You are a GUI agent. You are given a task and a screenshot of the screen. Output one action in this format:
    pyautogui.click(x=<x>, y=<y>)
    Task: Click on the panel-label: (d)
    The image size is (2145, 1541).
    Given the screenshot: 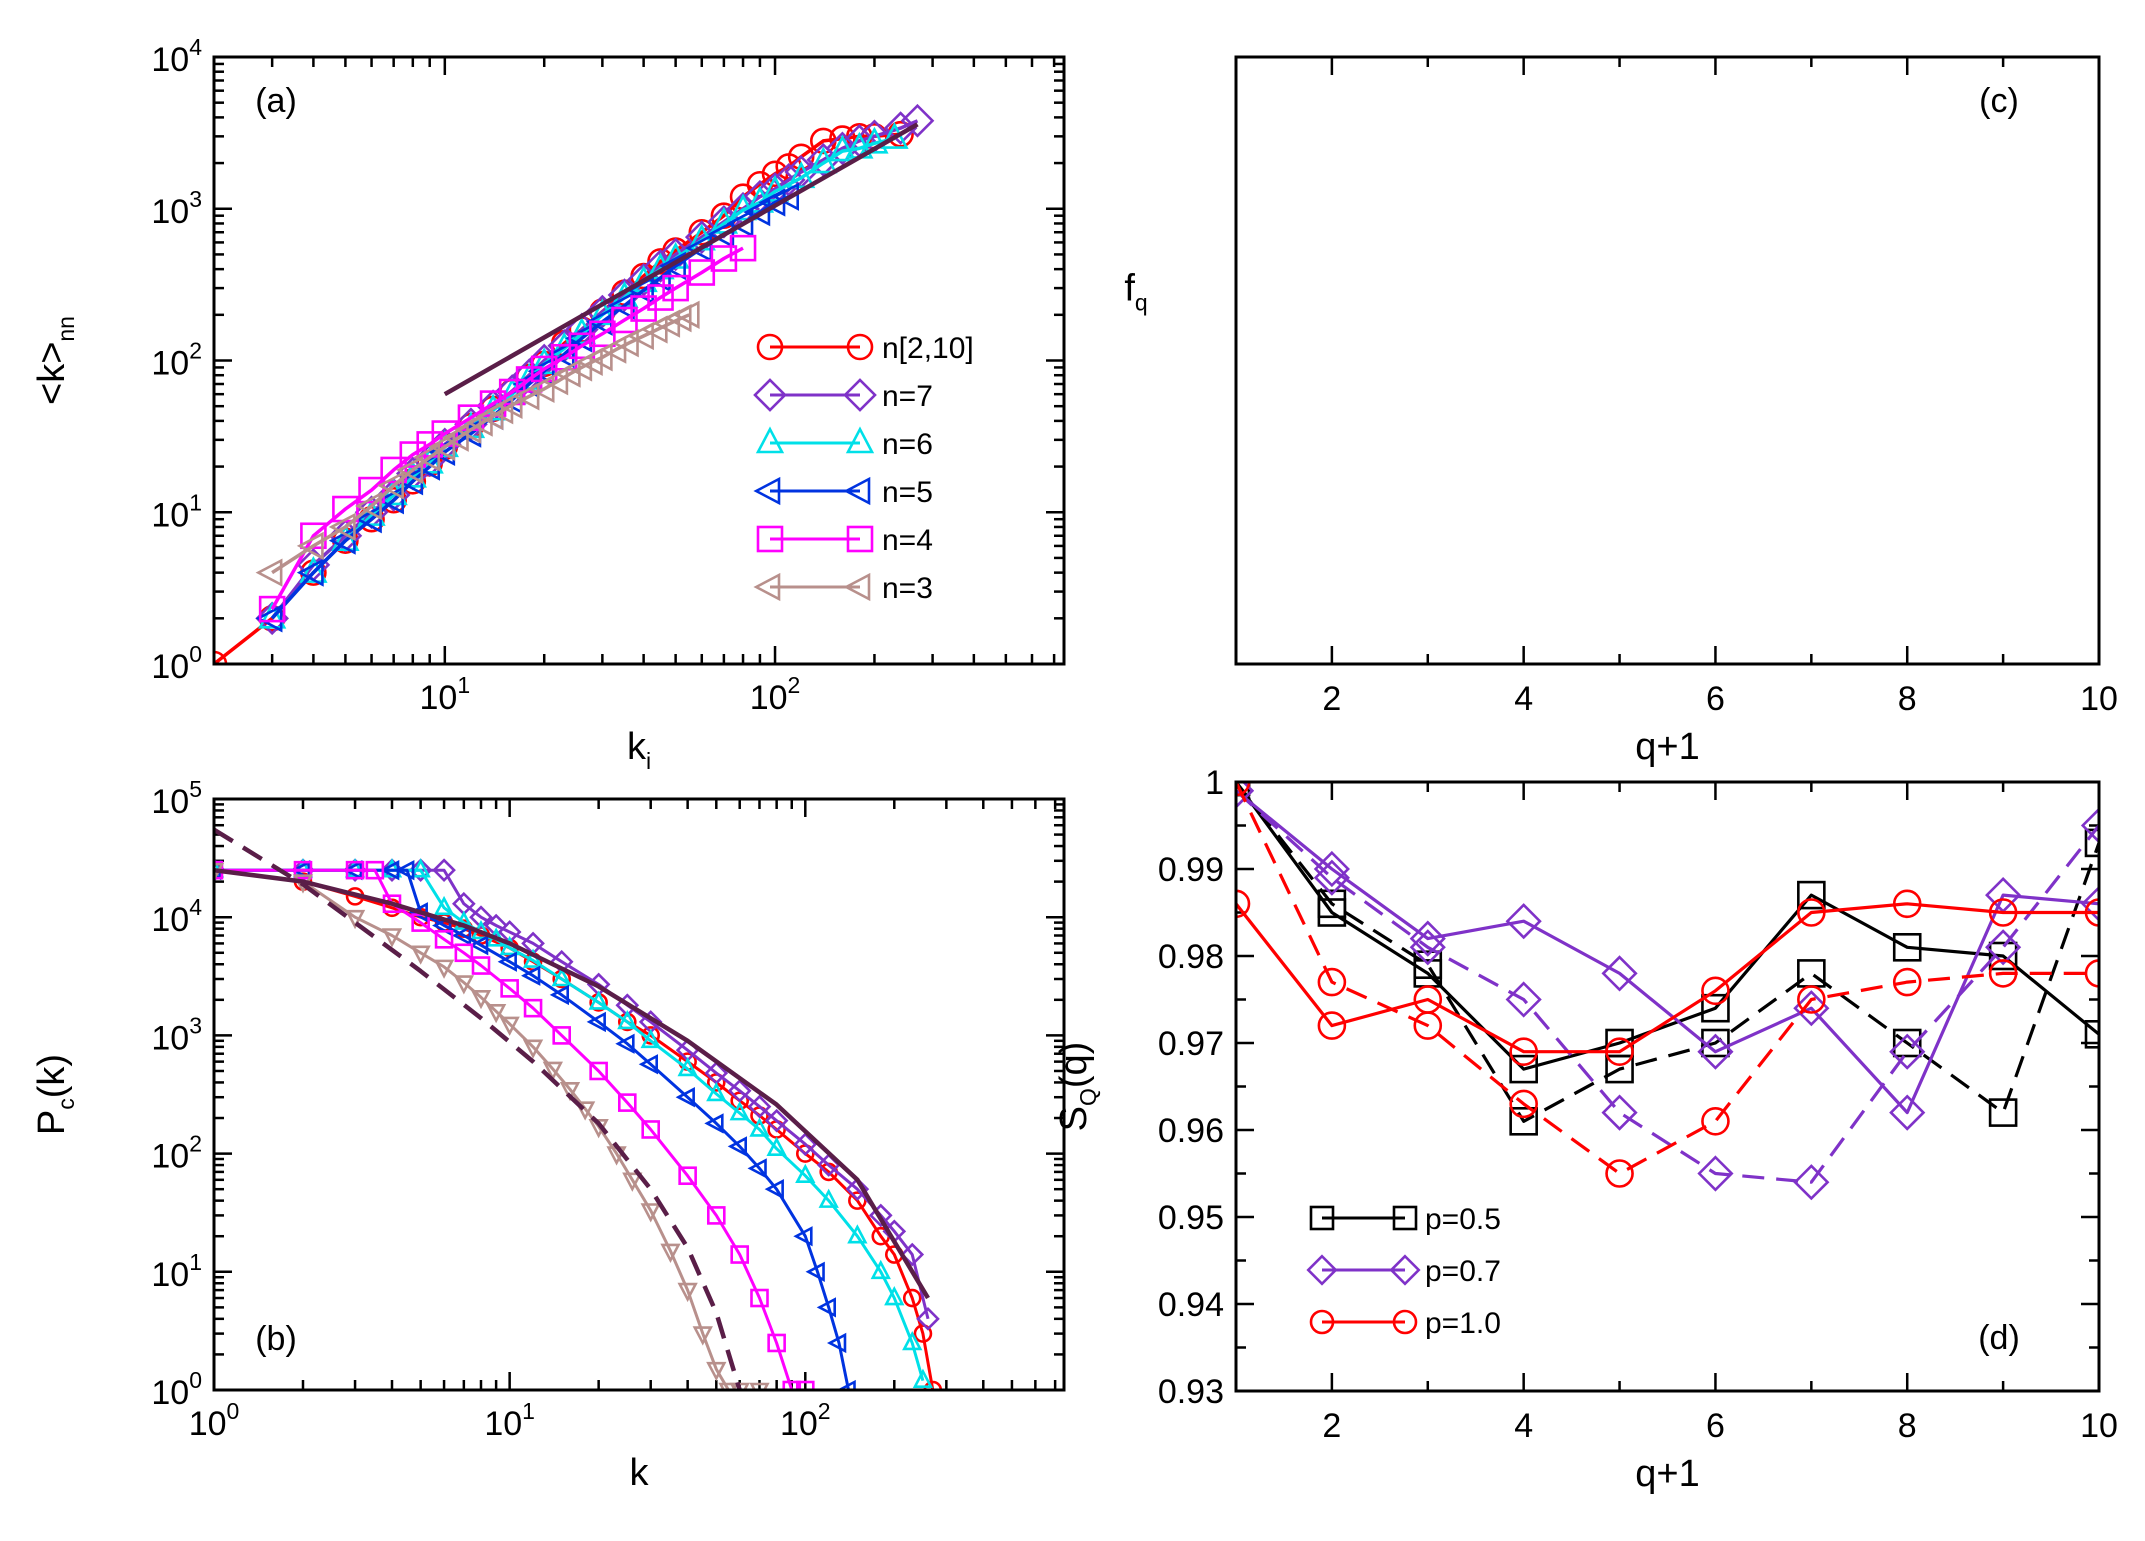 What is the action you would take?
    pyautogui.click(x=1999, y=1338)
    